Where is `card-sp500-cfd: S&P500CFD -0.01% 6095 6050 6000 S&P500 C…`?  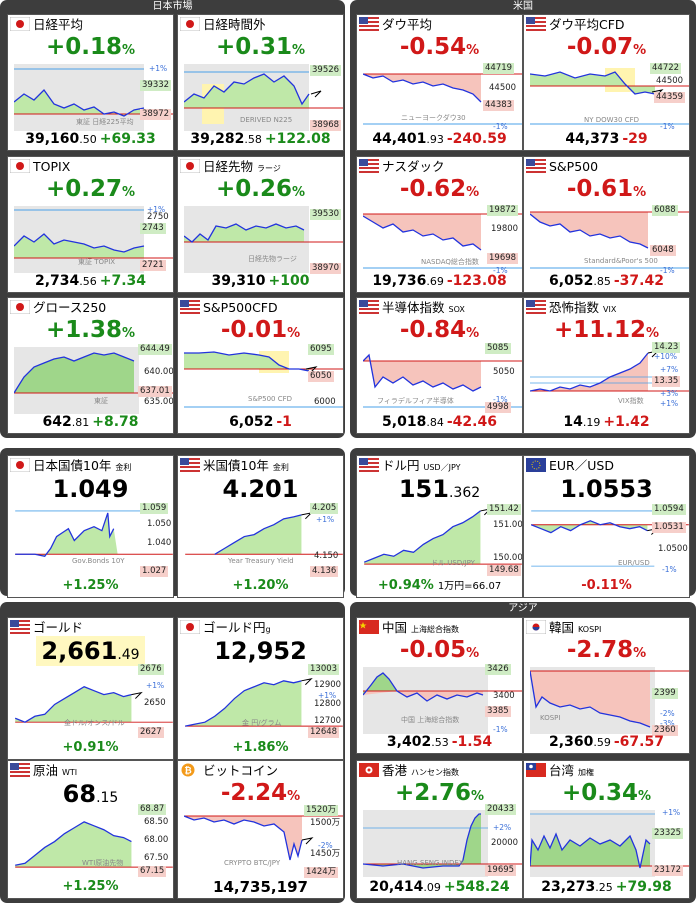 card-sp500-cfd: S&P500CFD -0.01% 6095 6050 6000 S&P500 C… is located at coordinates (260, 365).